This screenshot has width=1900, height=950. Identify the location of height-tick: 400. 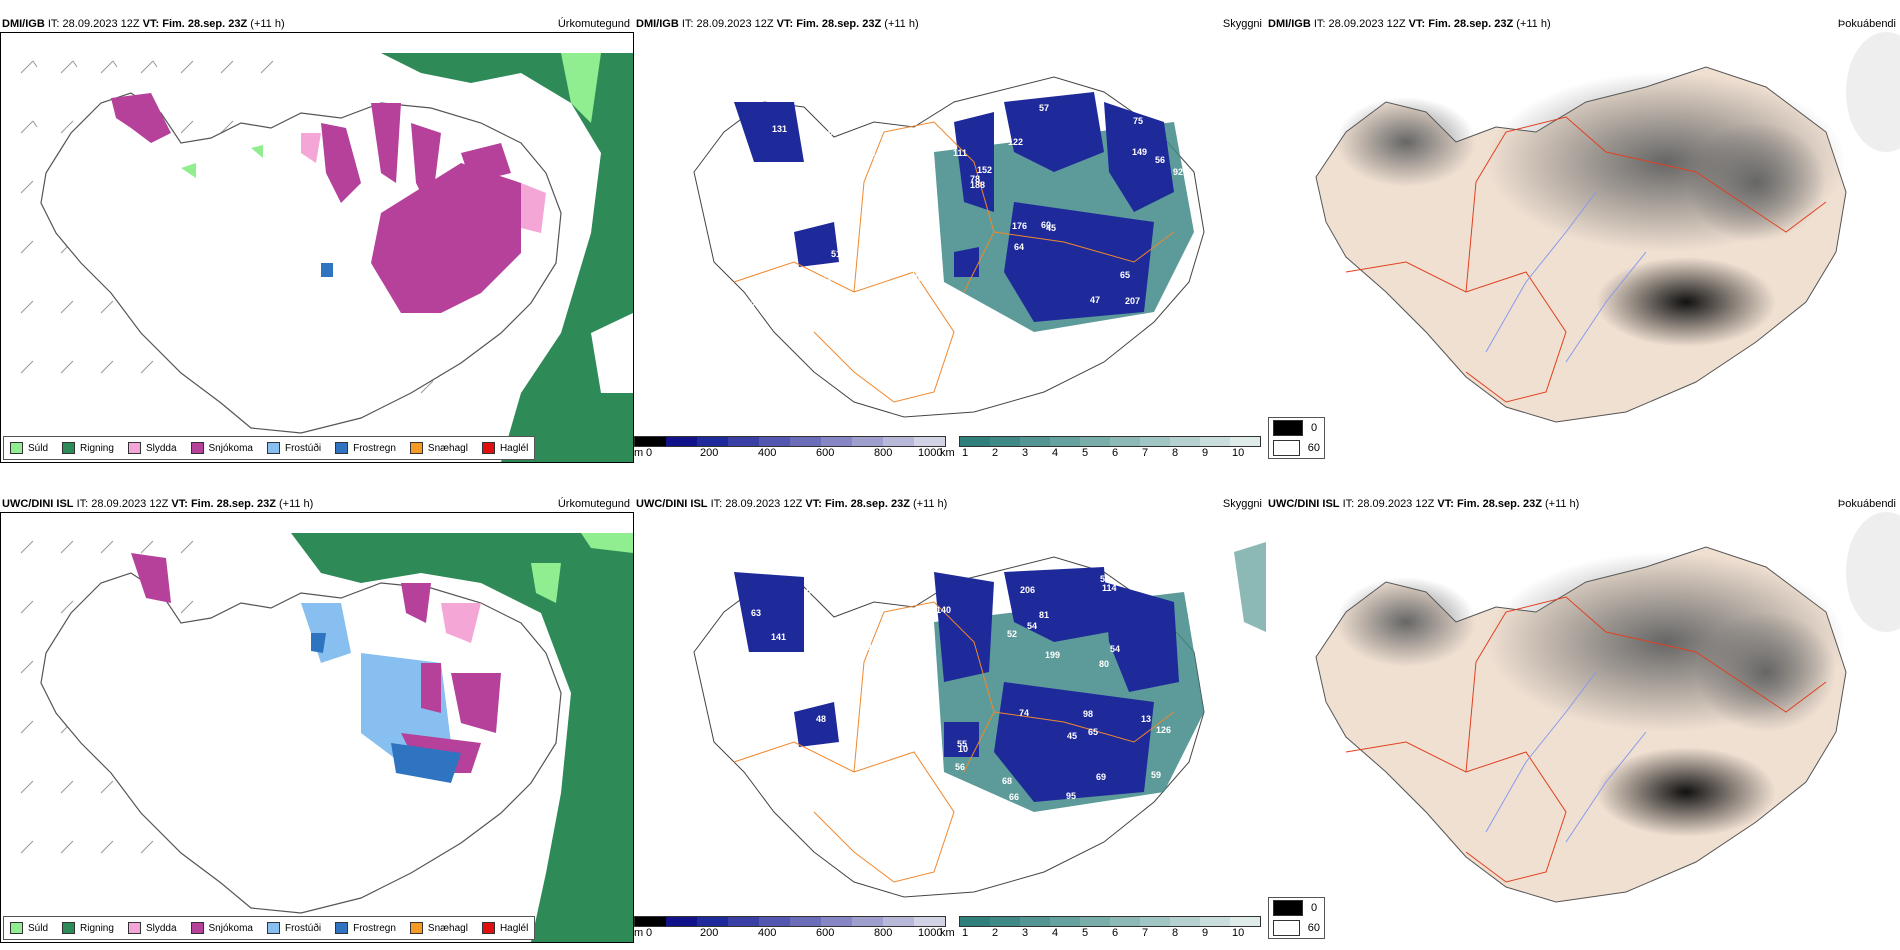
(767, 933).